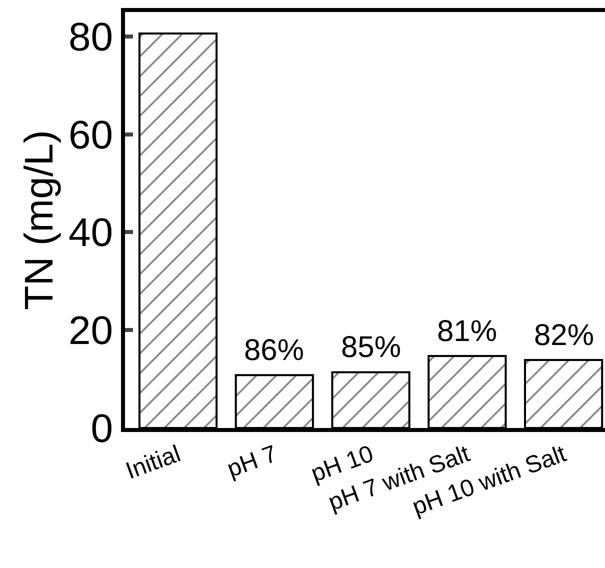 Image resolution: width=605 pixels, height=568 pixels. I want to click on annotation: 82%, so click(564, 335).